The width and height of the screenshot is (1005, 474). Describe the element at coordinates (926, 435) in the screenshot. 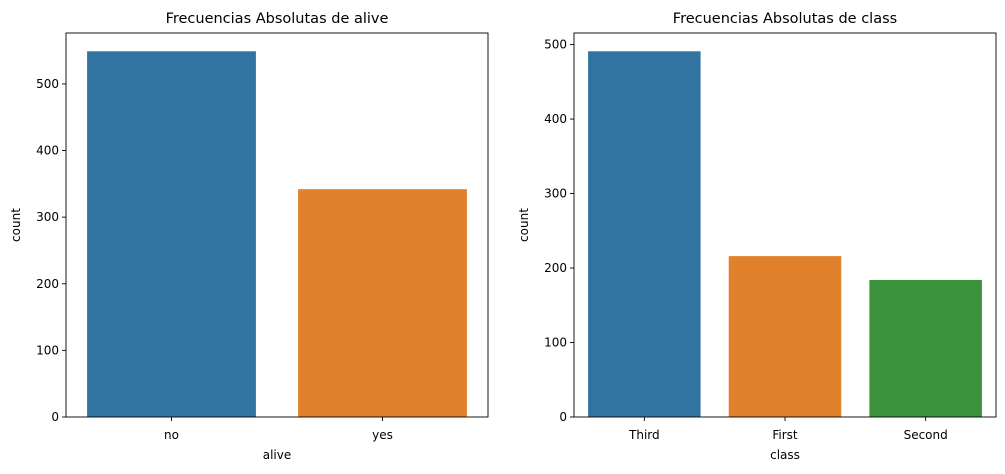

I see `x-tick-label: Second` at that location.